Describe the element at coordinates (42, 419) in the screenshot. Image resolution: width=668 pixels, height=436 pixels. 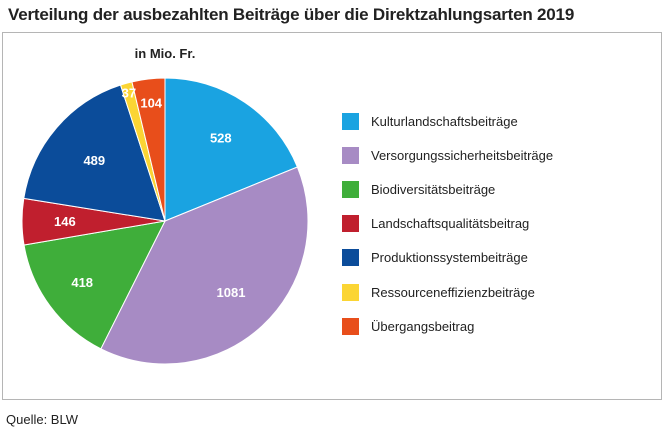
I see `source-note: Quelle: BLW` at that location.